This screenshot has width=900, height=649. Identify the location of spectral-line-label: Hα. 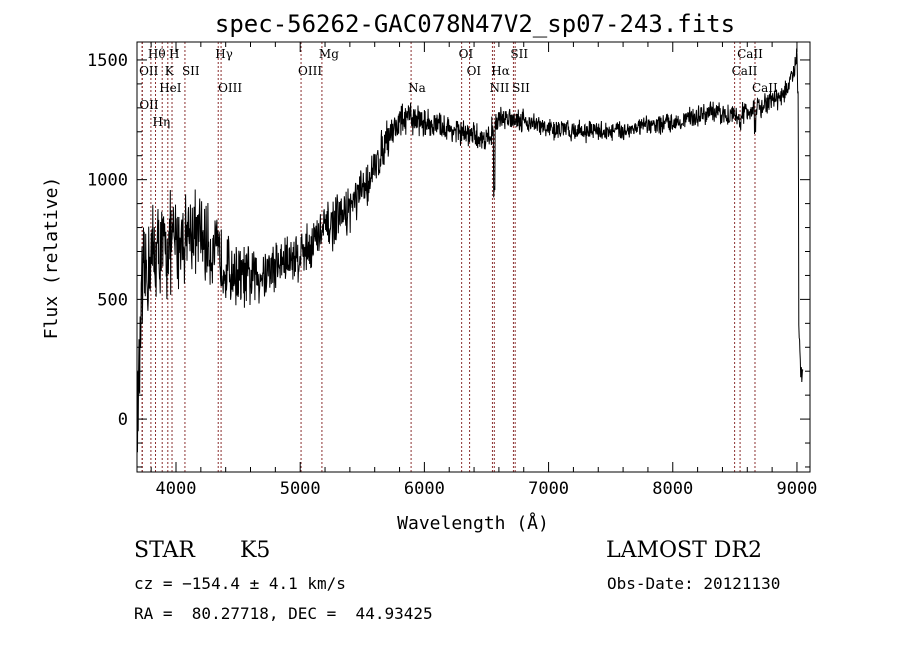
(500, 71).